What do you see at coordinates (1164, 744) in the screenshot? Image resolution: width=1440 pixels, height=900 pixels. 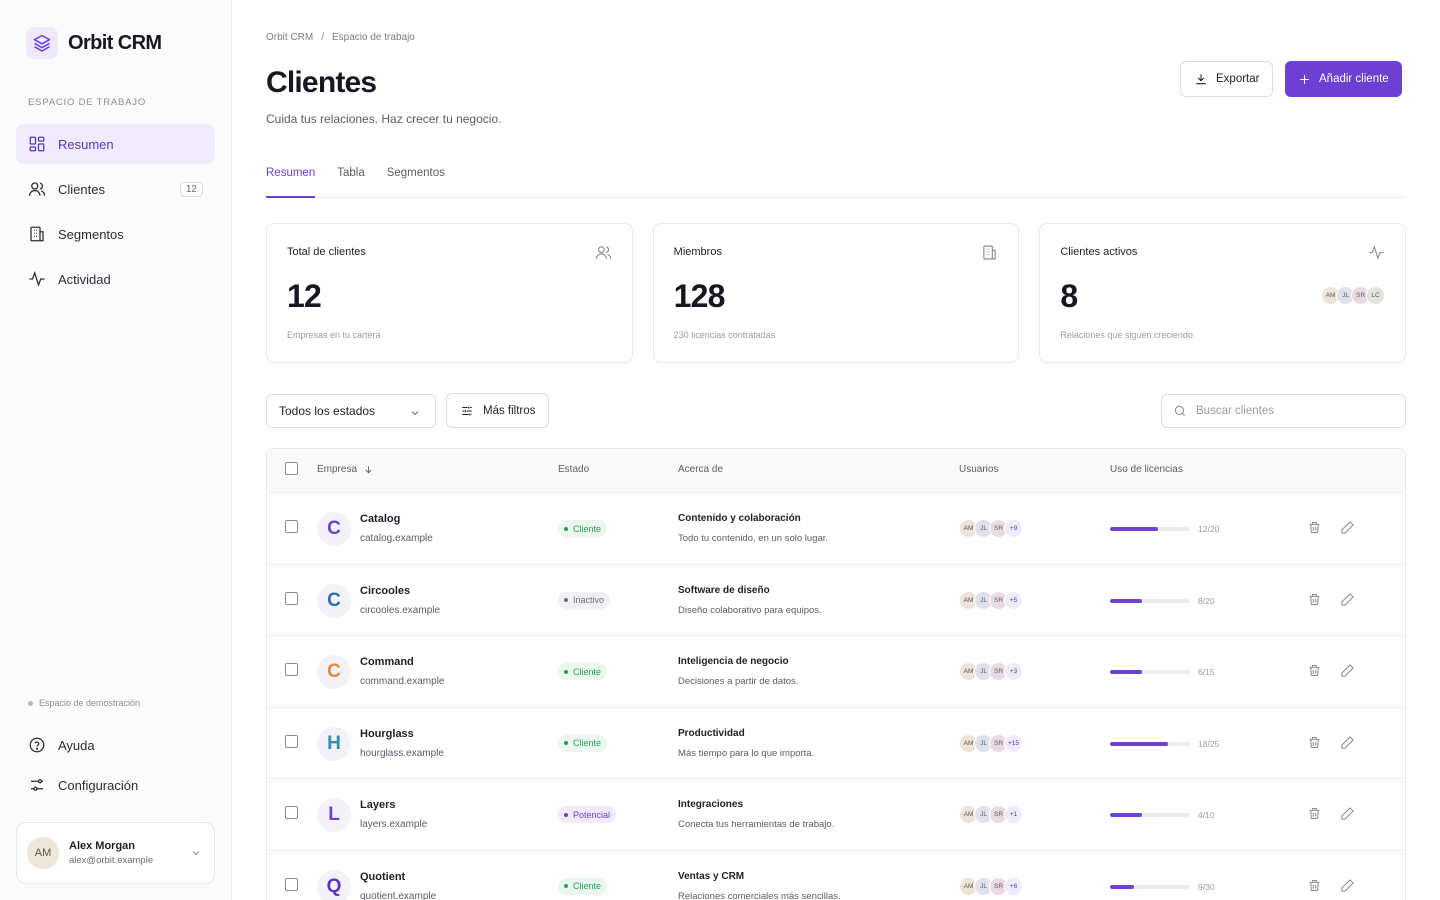 I see `license-usage: 18/25` at bounding box center [1164, 744].